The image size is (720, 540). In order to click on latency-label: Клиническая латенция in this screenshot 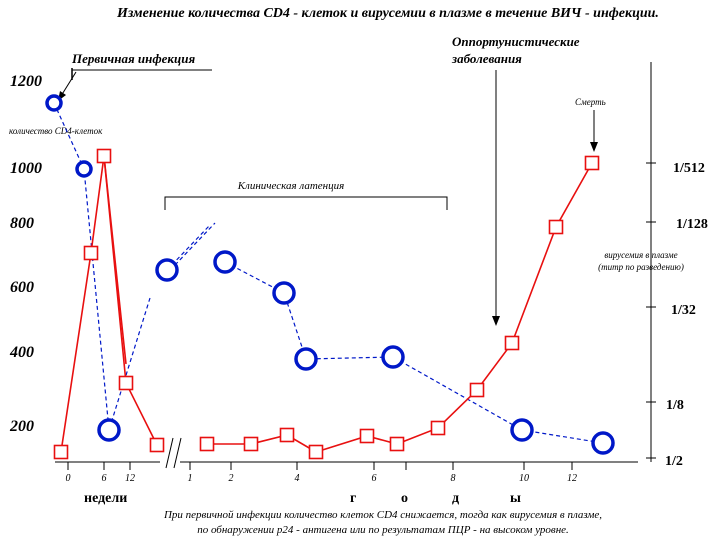, I will do `click(291, 186)`.